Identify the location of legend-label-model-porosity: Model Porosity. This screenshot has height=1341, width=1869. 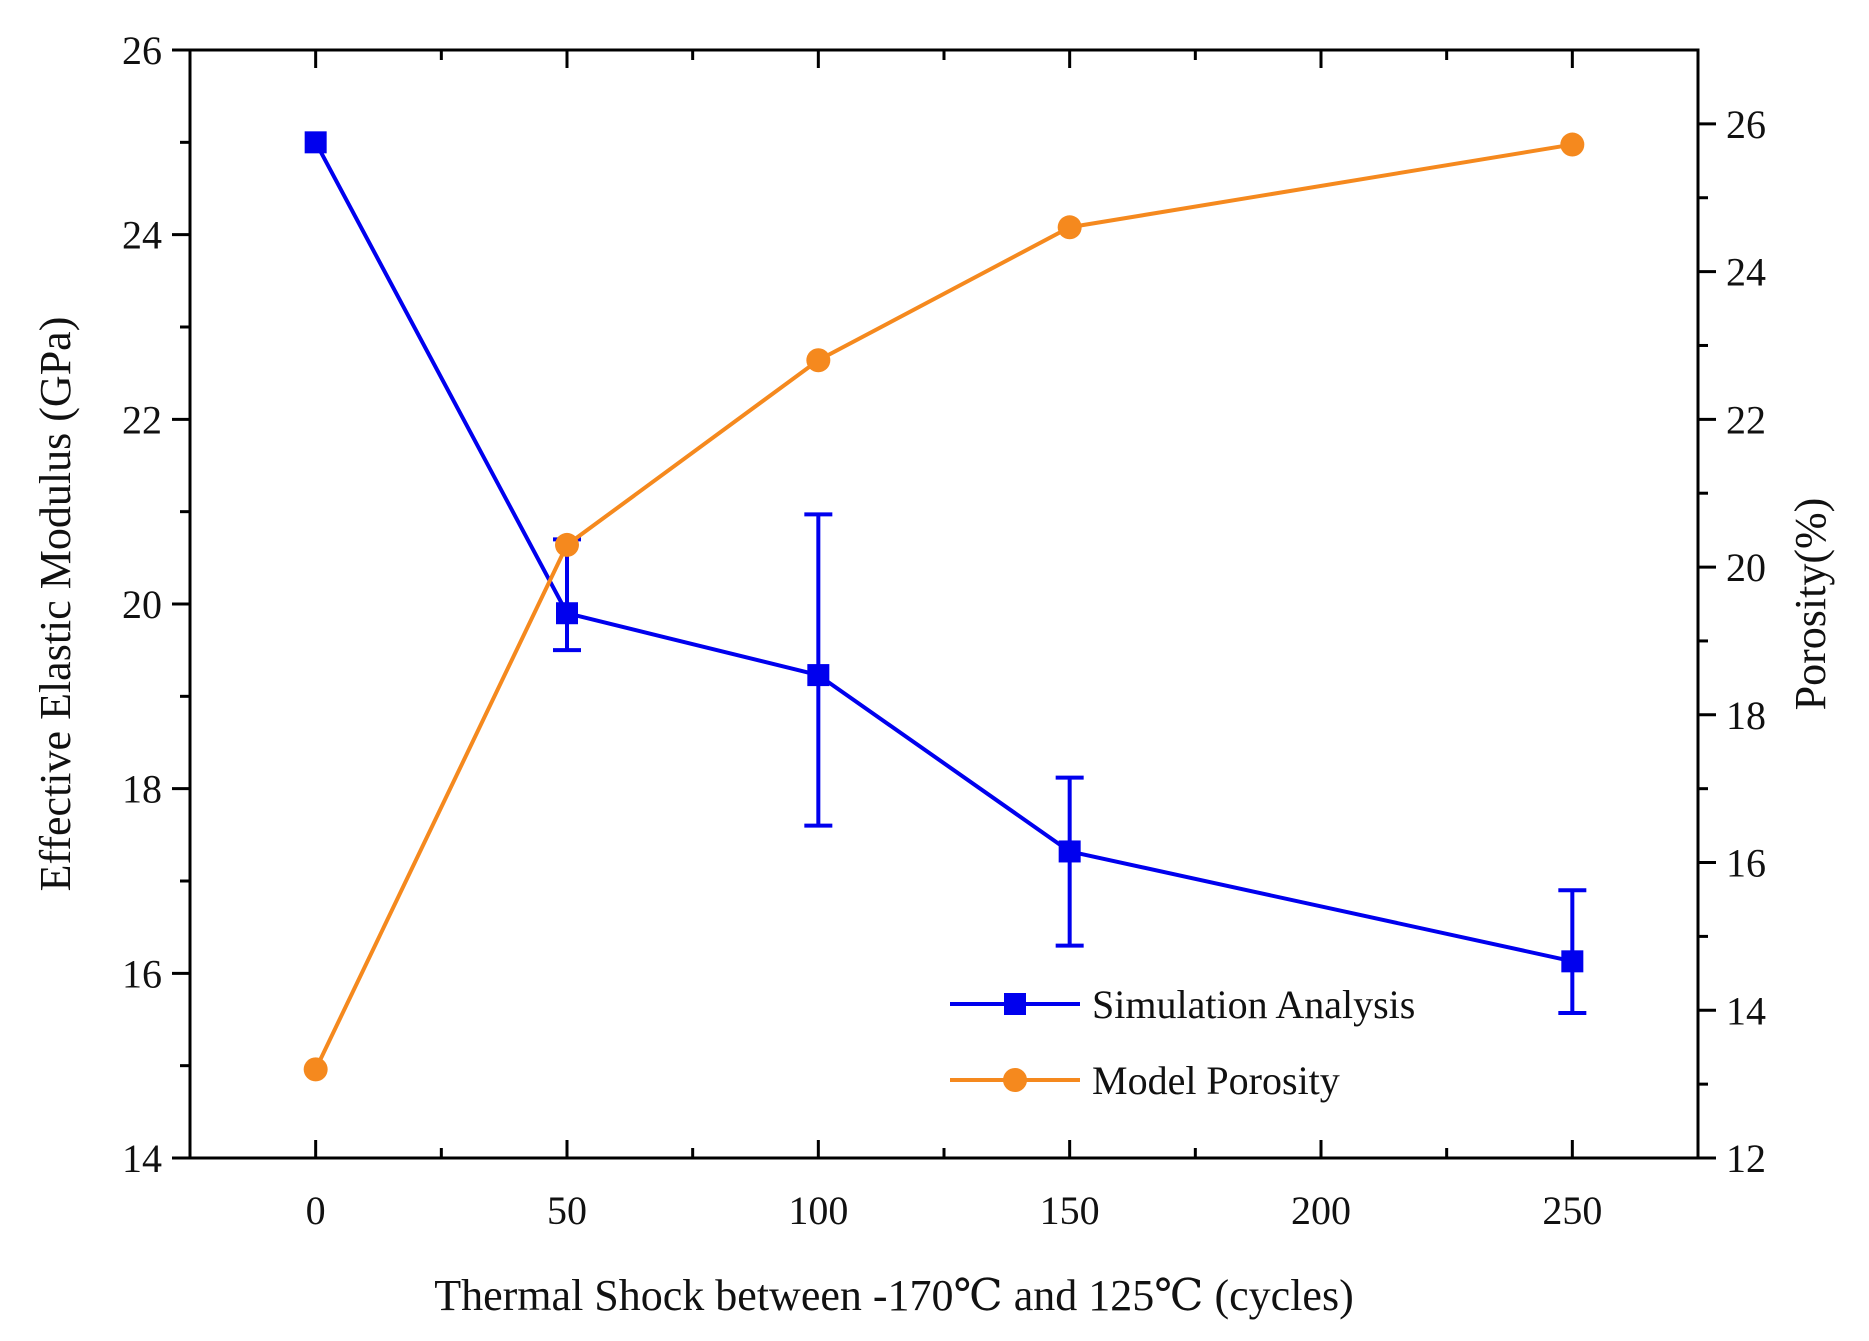
(1216, 1080).